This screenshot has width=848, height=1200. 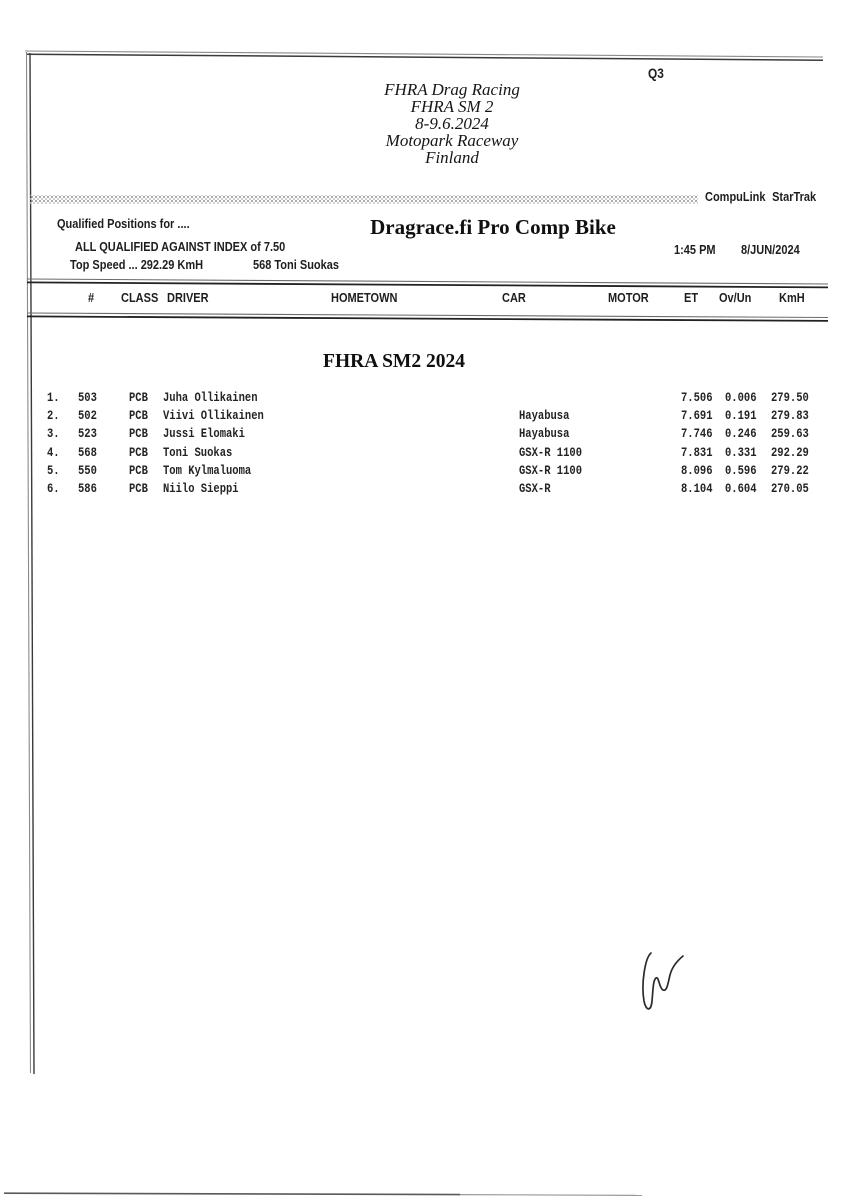 I want to click on cell-kmh: 292.29, so click(x=790, y=452).